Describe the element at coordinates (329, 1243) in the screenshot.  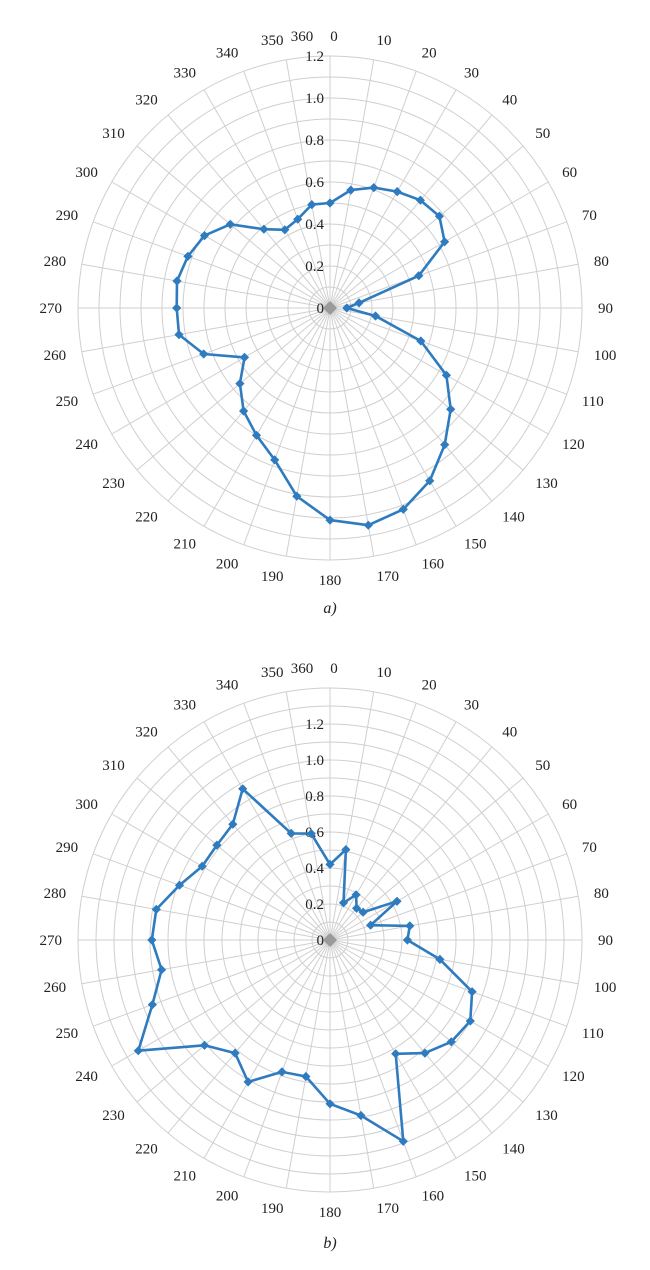
I see `caption-b: b)` at that location.